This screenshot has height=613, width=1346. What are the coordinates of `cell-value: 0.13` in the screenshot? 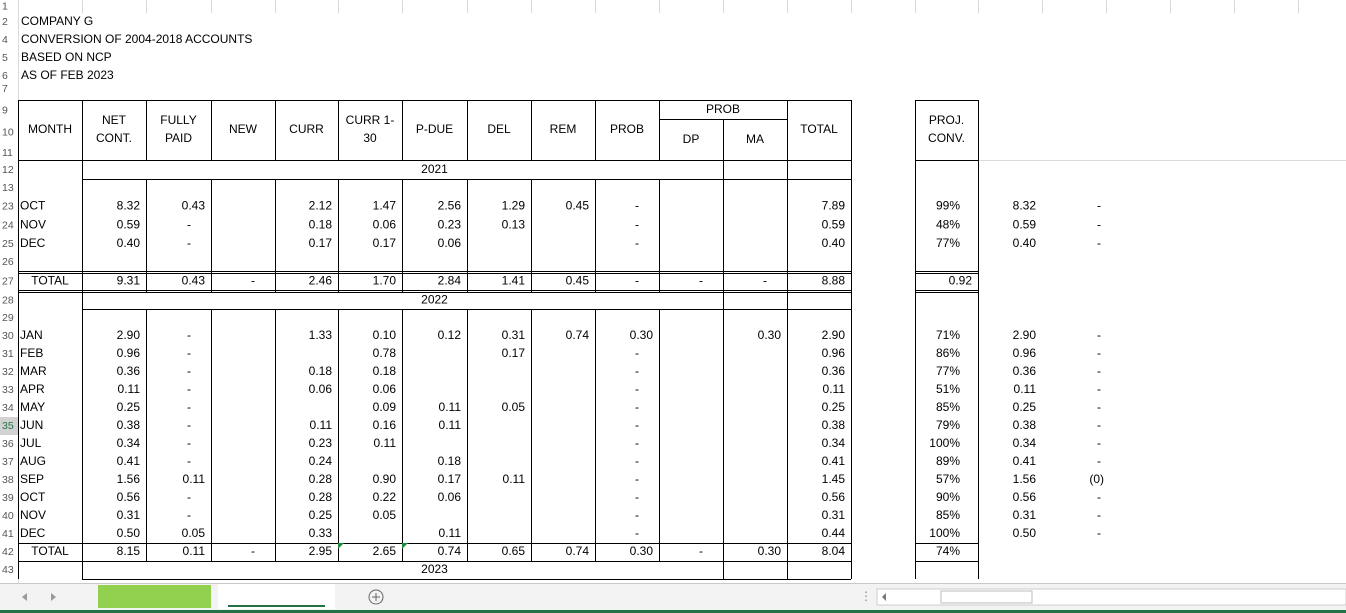 It's located at (514, 225).